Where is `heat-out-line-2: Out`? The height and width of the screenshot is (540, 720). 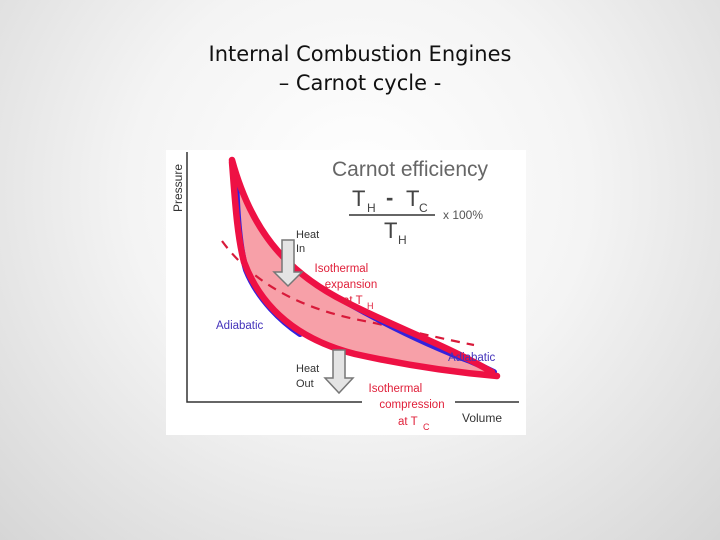 heat-out-line-2: Out is located at coordinates (305, 384).